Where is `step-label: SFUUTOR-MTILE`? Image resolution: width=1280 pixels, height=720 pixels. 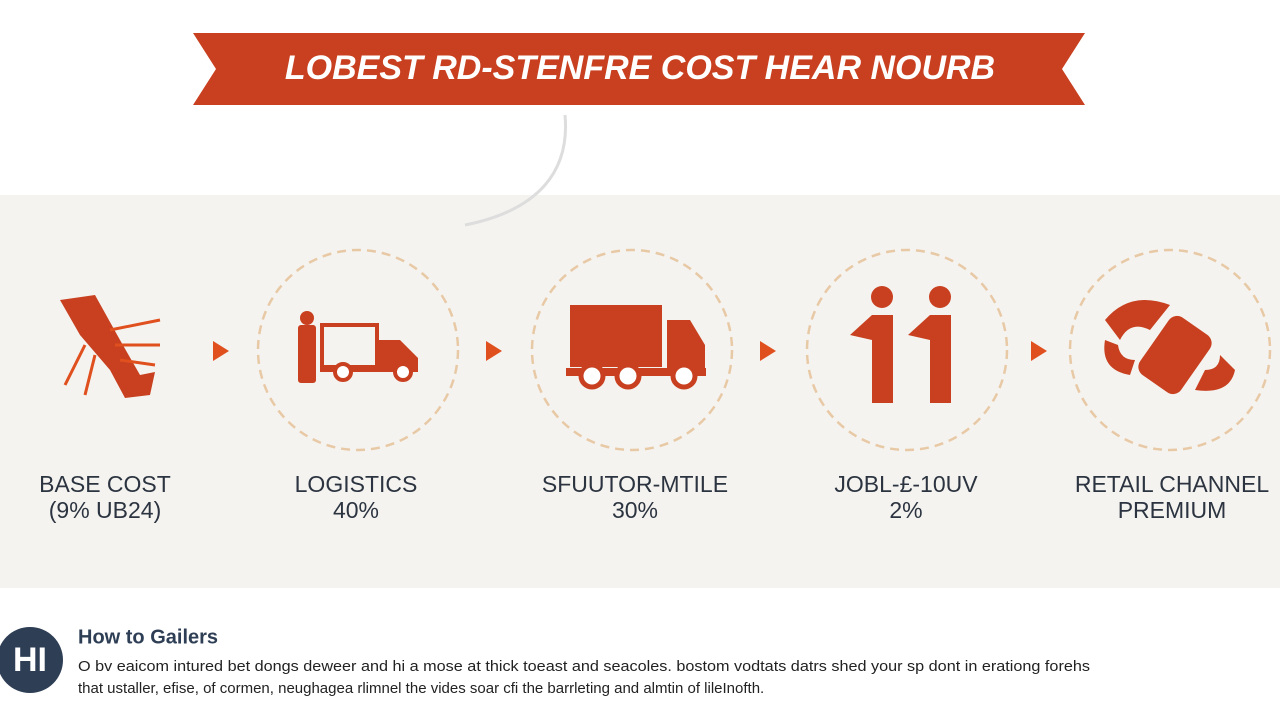 step-label: SFUUTOR-MTILE is located at coordinates (635, 484).